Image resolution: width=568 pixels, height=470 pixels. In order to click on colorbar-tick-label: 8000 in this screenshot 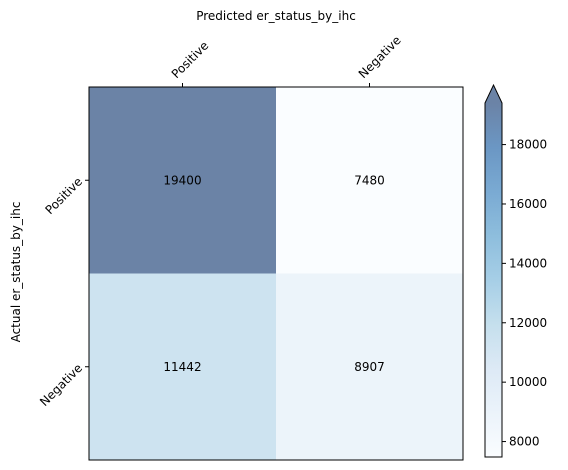, I will do `click(524, 442)`.